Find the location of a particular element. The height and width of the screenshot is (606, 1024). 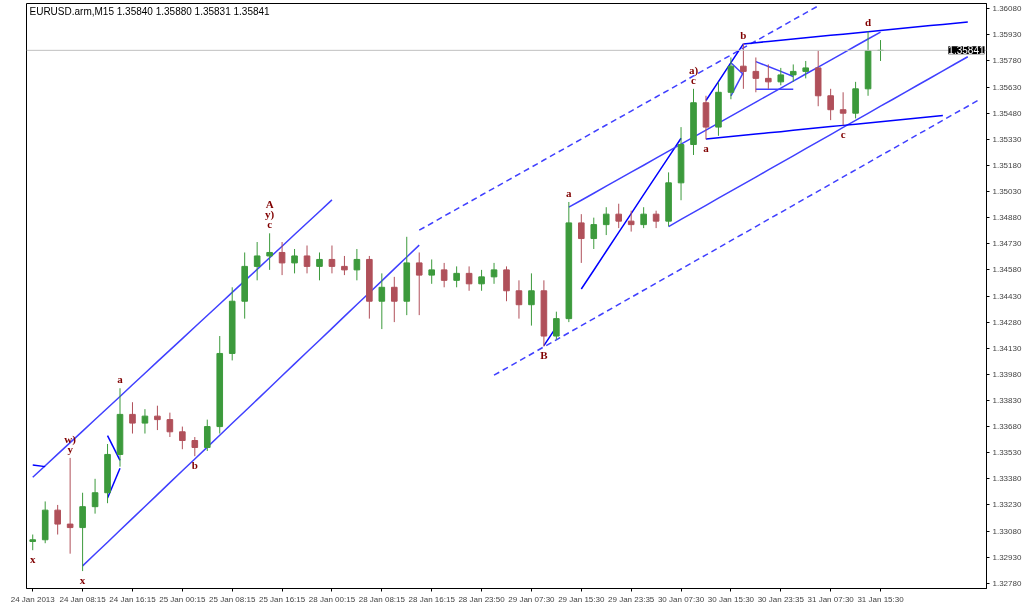

x-tick-label: 25 Jan 00:15 is located at coordinates (183, 599).